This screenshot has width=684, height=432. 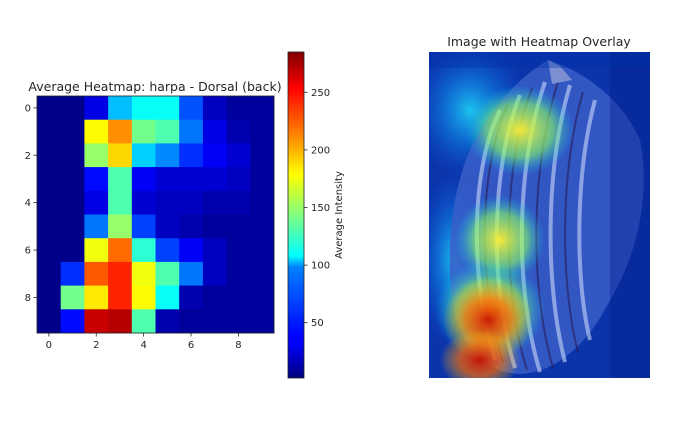 What do you see at coordinates (143, 202) in the screenshot?
I see `heatmap-cell-r4-c4` at bounding box center [143, 202].